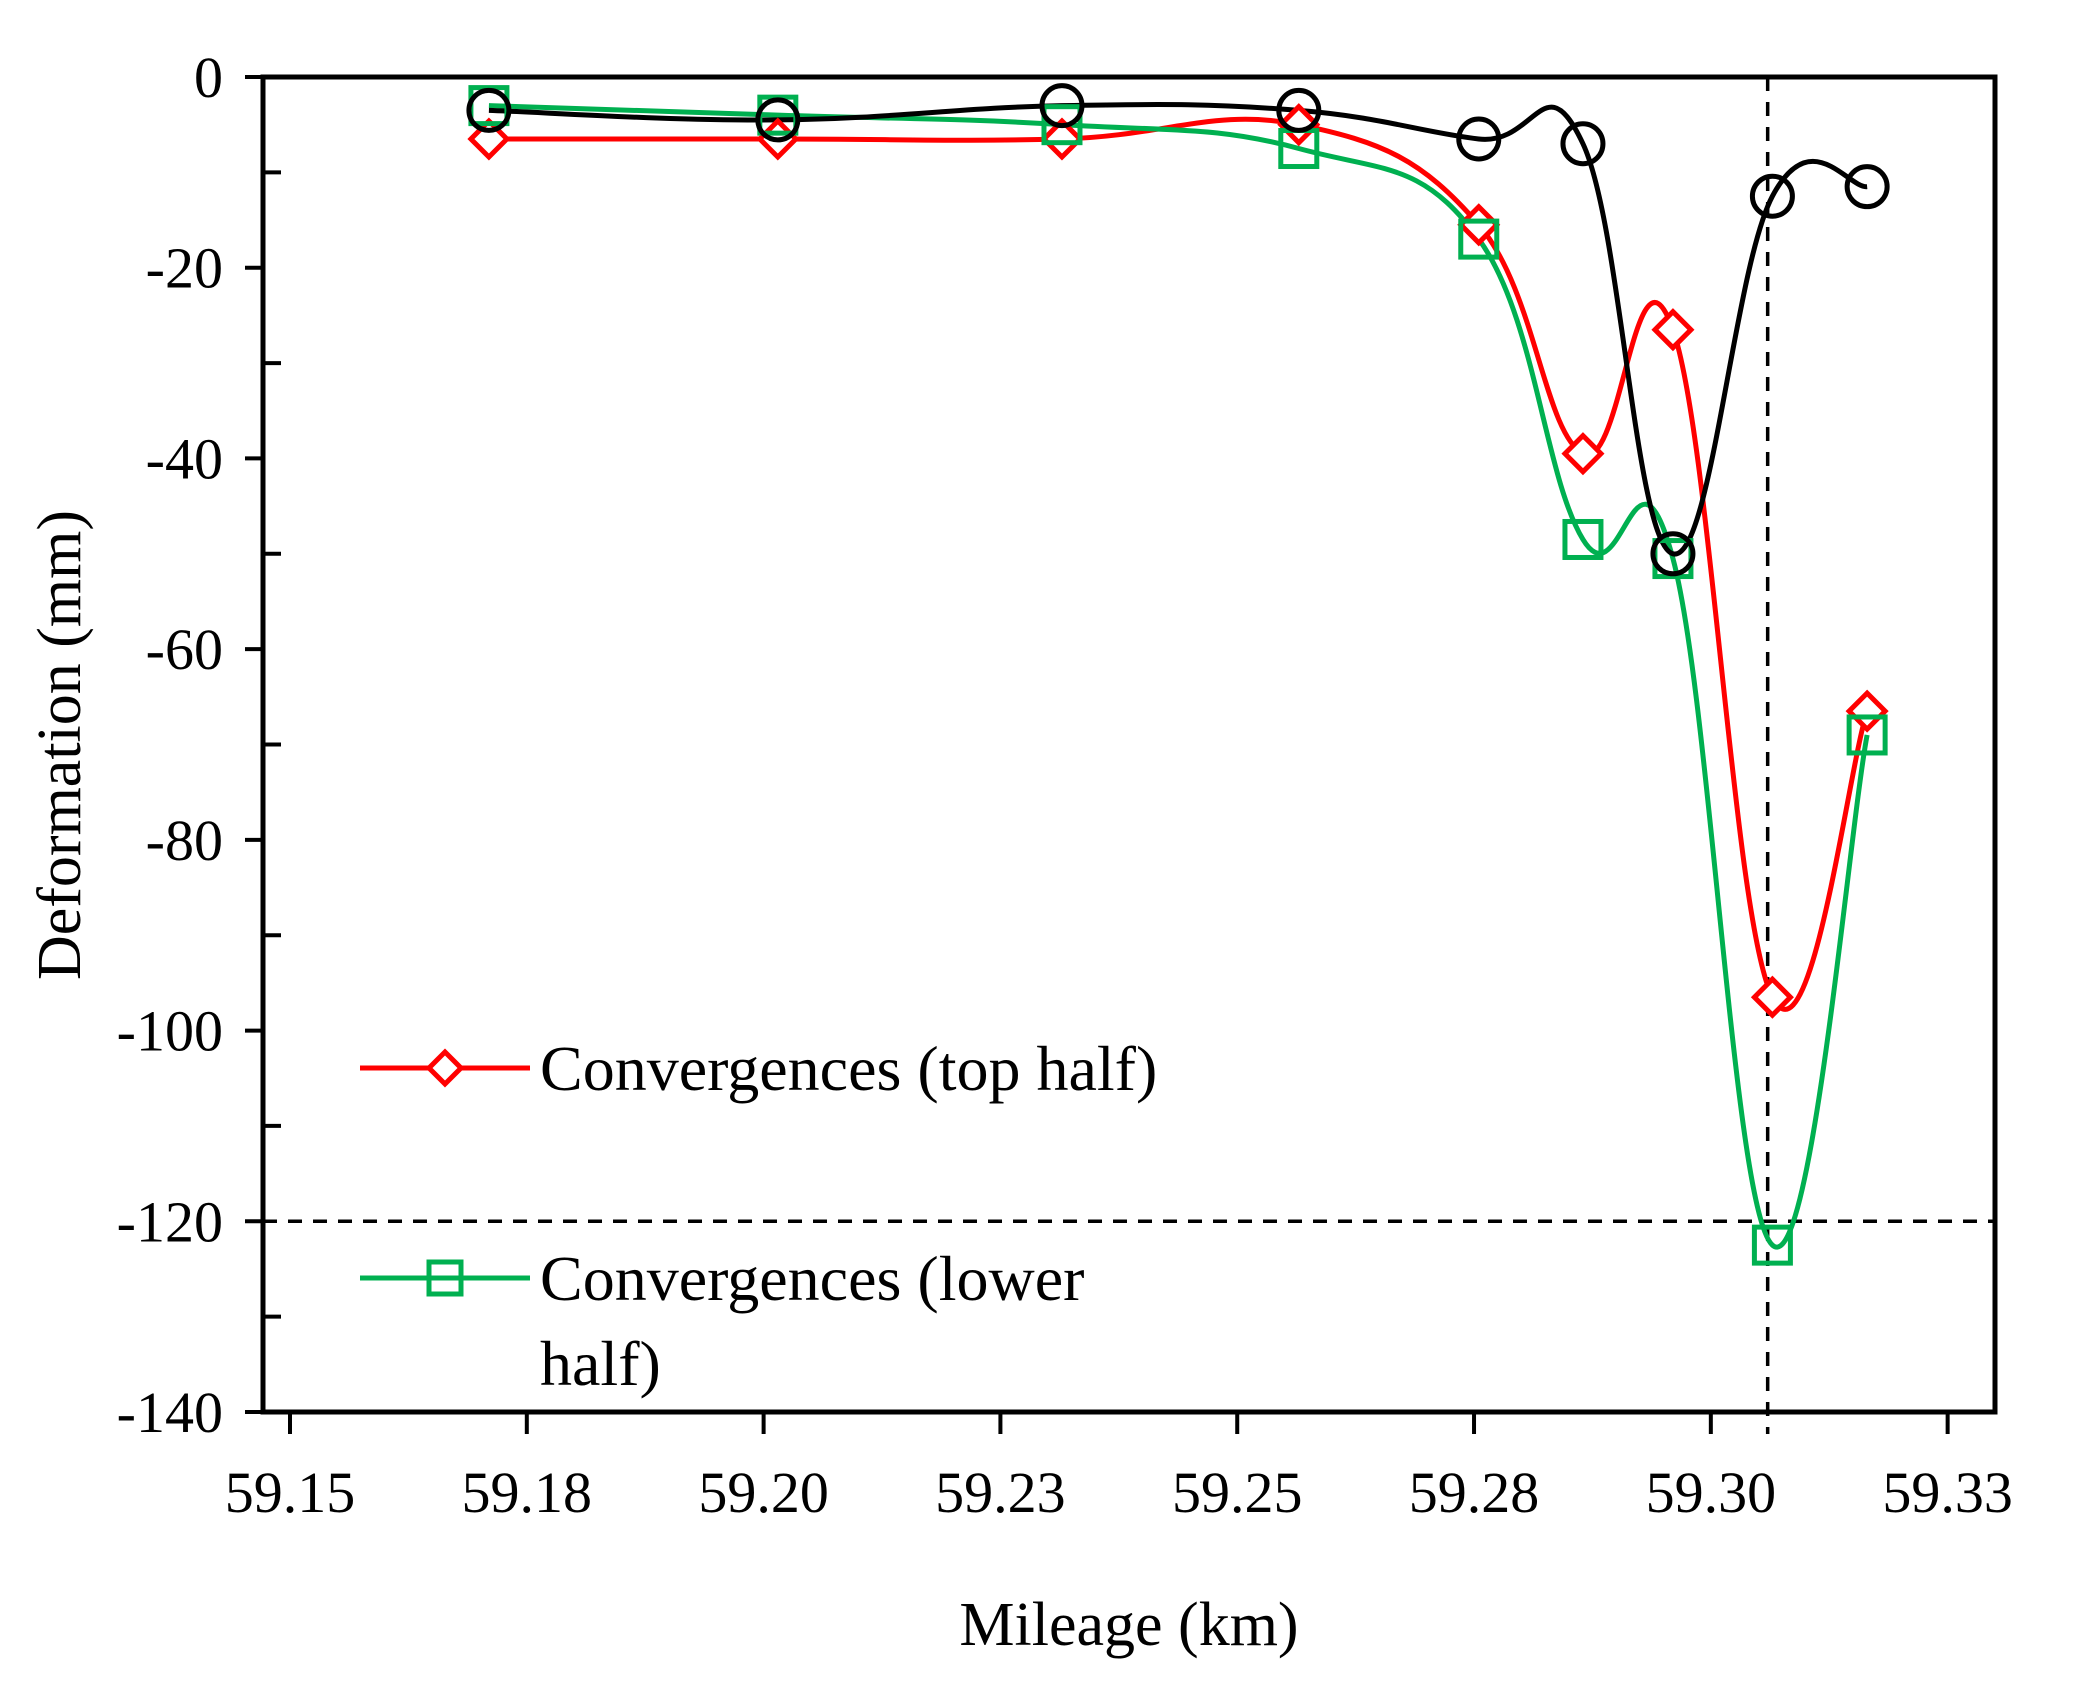 The height and width of the screenshot is (1698, 2075). Describe the element at coordinates (60, 745) in the screenshot. I see `y-axis-title: Deformation (mm)` at that location.